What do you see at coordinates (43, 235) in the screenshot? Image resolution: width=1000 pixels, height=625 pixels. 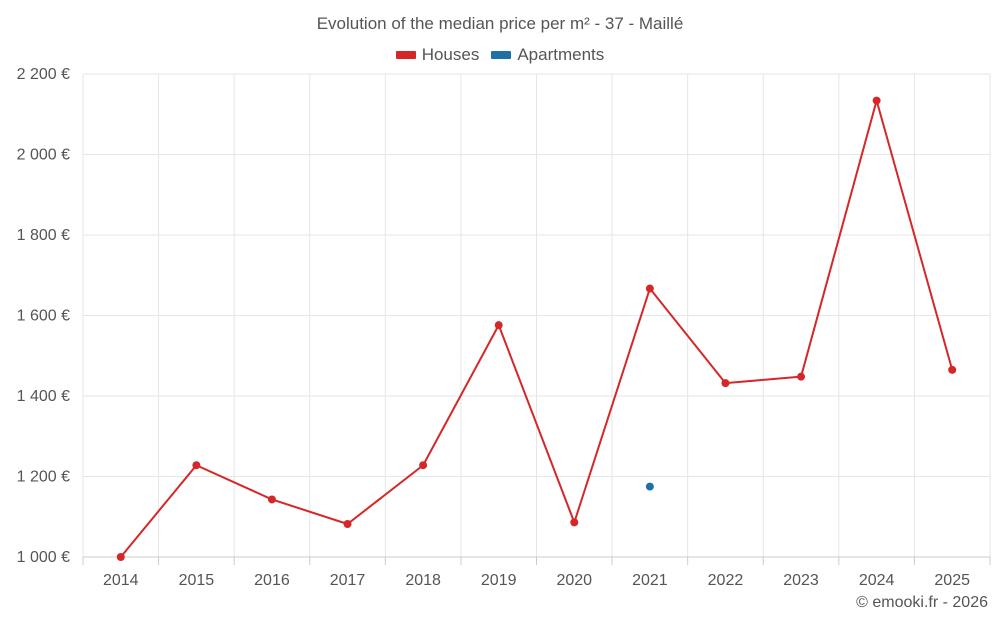 I see `y-tick-label: 1 800 €` at bounding box center [43, 235].